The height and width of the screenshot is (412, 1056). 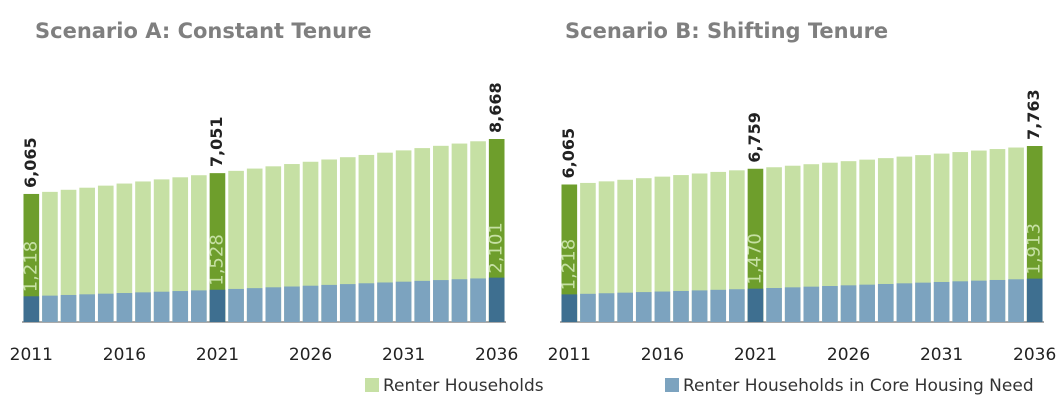 What do you see at coordinates (495, 107) in the screenshot?
I see `value-label: 8,668` at bounding box center [495, 107].